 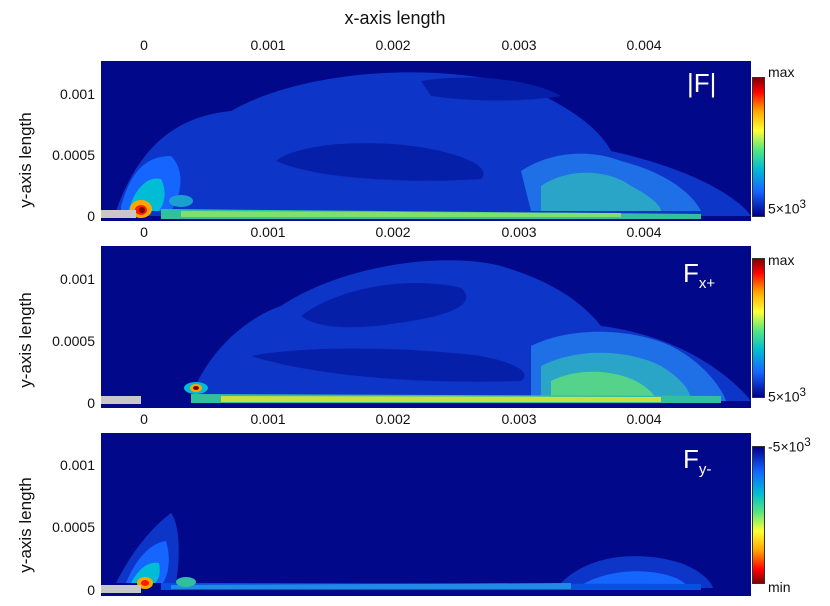 I want to click on x-axis-title: x-axis length, so click(x=395, y=18).